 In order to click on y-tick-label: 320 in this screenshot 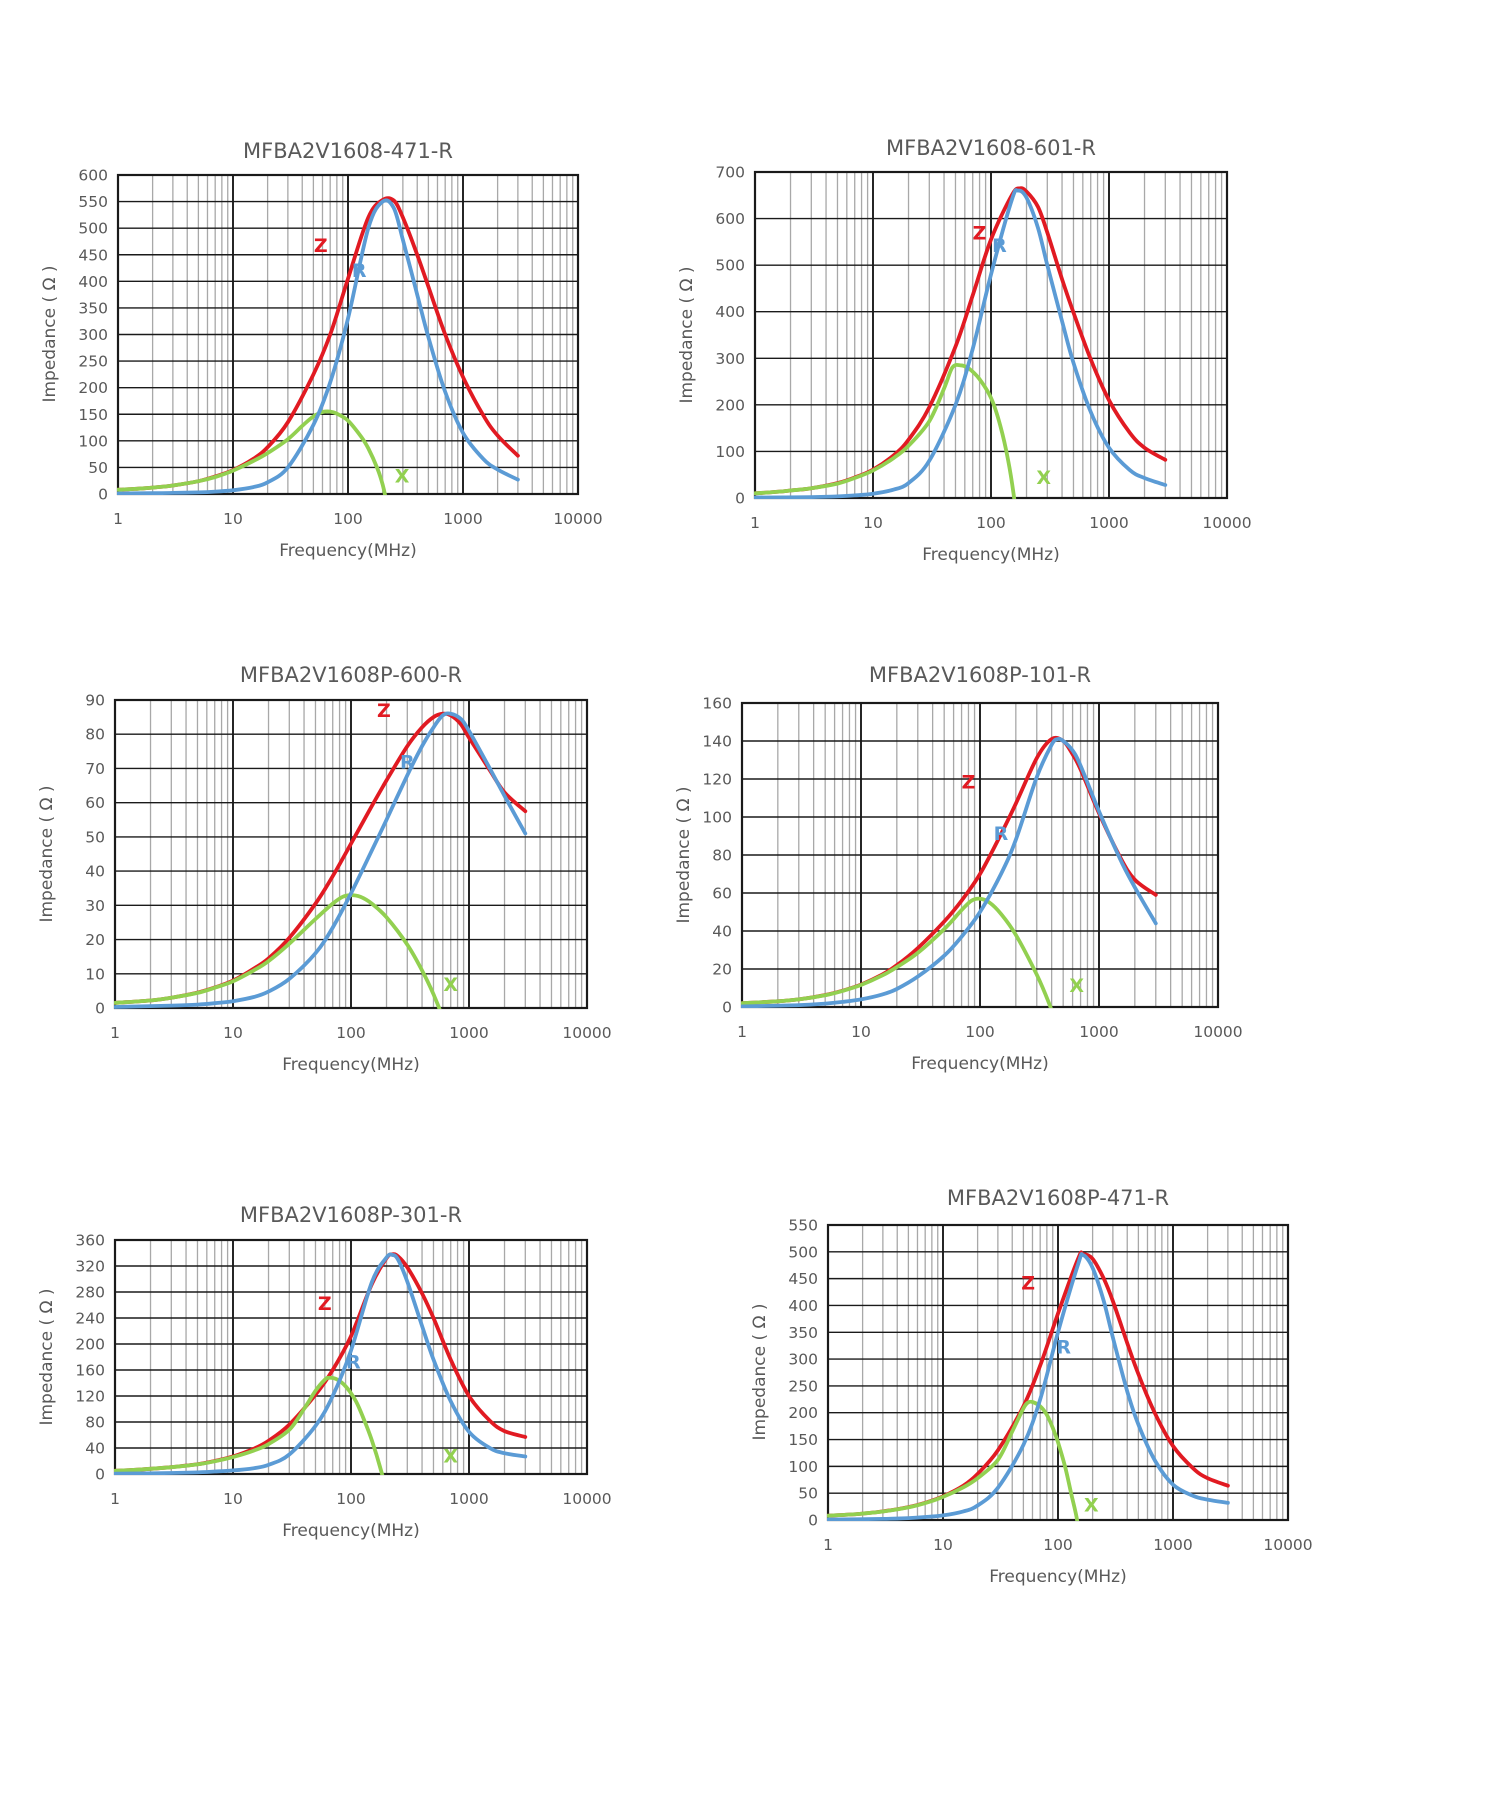, I will do `click(90, 1267)`.